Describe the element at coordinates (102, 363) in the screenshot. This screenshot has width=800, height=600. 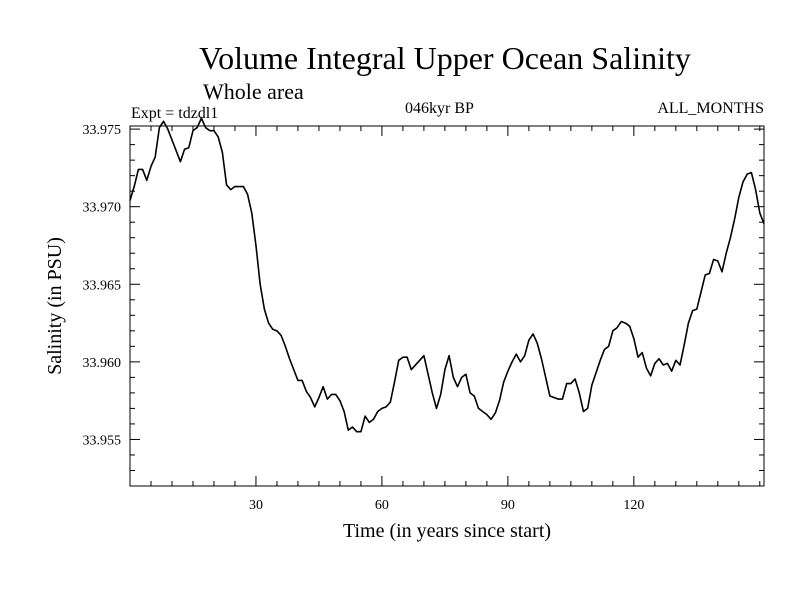
I see `y-tick-label: 33.960` at that location.